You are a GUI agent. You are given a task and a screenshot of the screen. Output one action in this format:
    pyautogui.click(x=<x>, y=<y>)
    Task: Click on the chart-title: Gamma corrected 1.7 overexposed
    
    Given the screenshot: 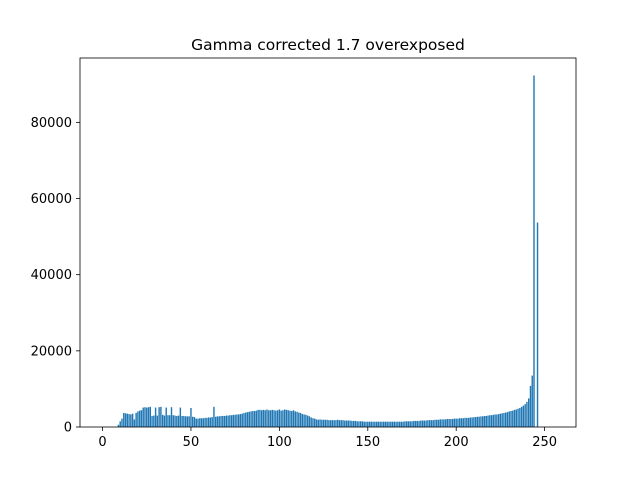 What is the action you would take?
    pyautogui.click(x=328, y=45)
    